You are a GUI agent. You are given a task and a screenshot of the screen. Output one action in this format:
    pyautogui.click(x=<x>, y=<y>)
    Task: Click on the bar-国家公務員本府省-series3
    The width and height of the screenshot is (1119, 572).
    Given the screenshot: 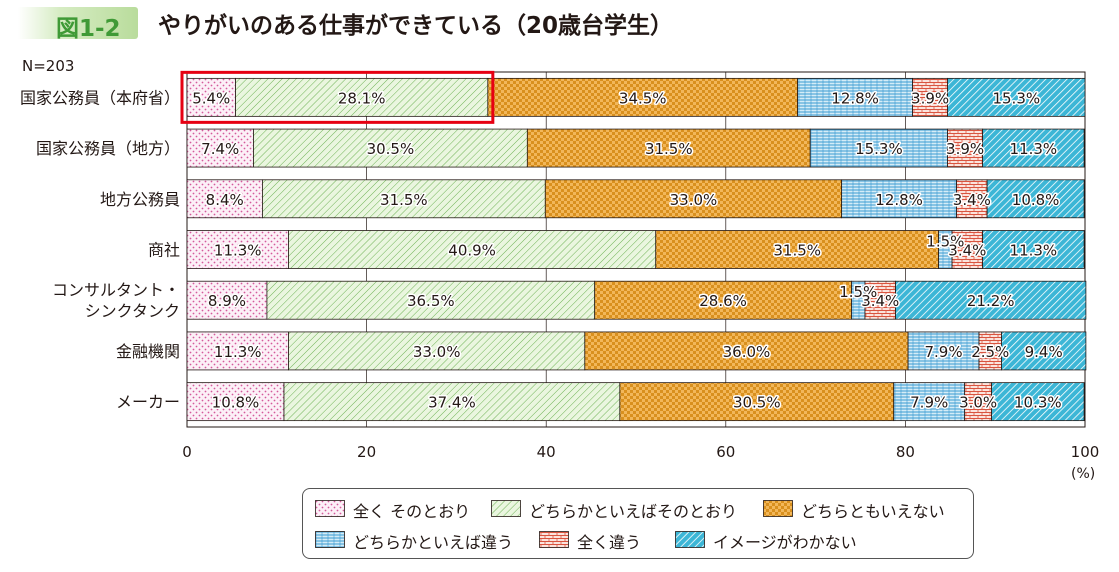 What is the action you would take?
    pyautogui.click(x=855, y=97)
    